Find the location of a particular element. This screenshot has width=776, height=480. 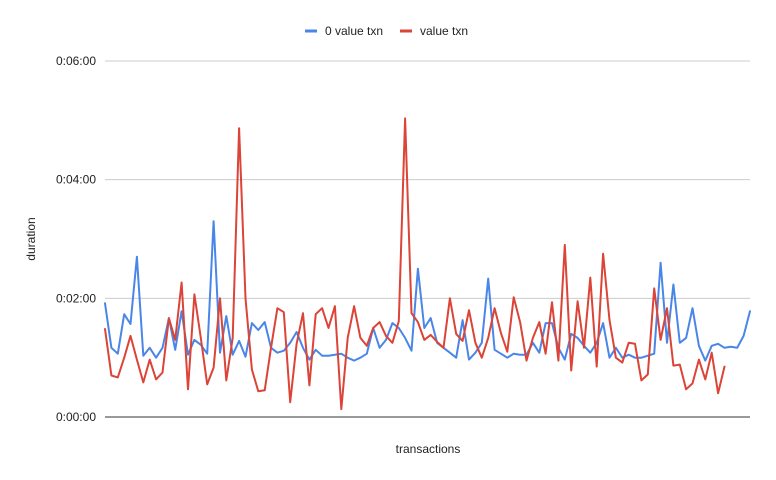

legend-label-1: value txn is located at coordinates (444, 31).